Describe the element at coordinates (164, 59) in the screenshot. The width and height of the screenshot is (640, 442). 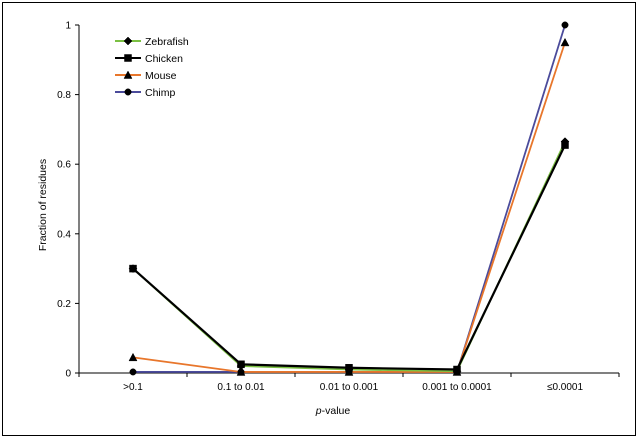
I see `legend-label-chicken: Chicken` at that location.